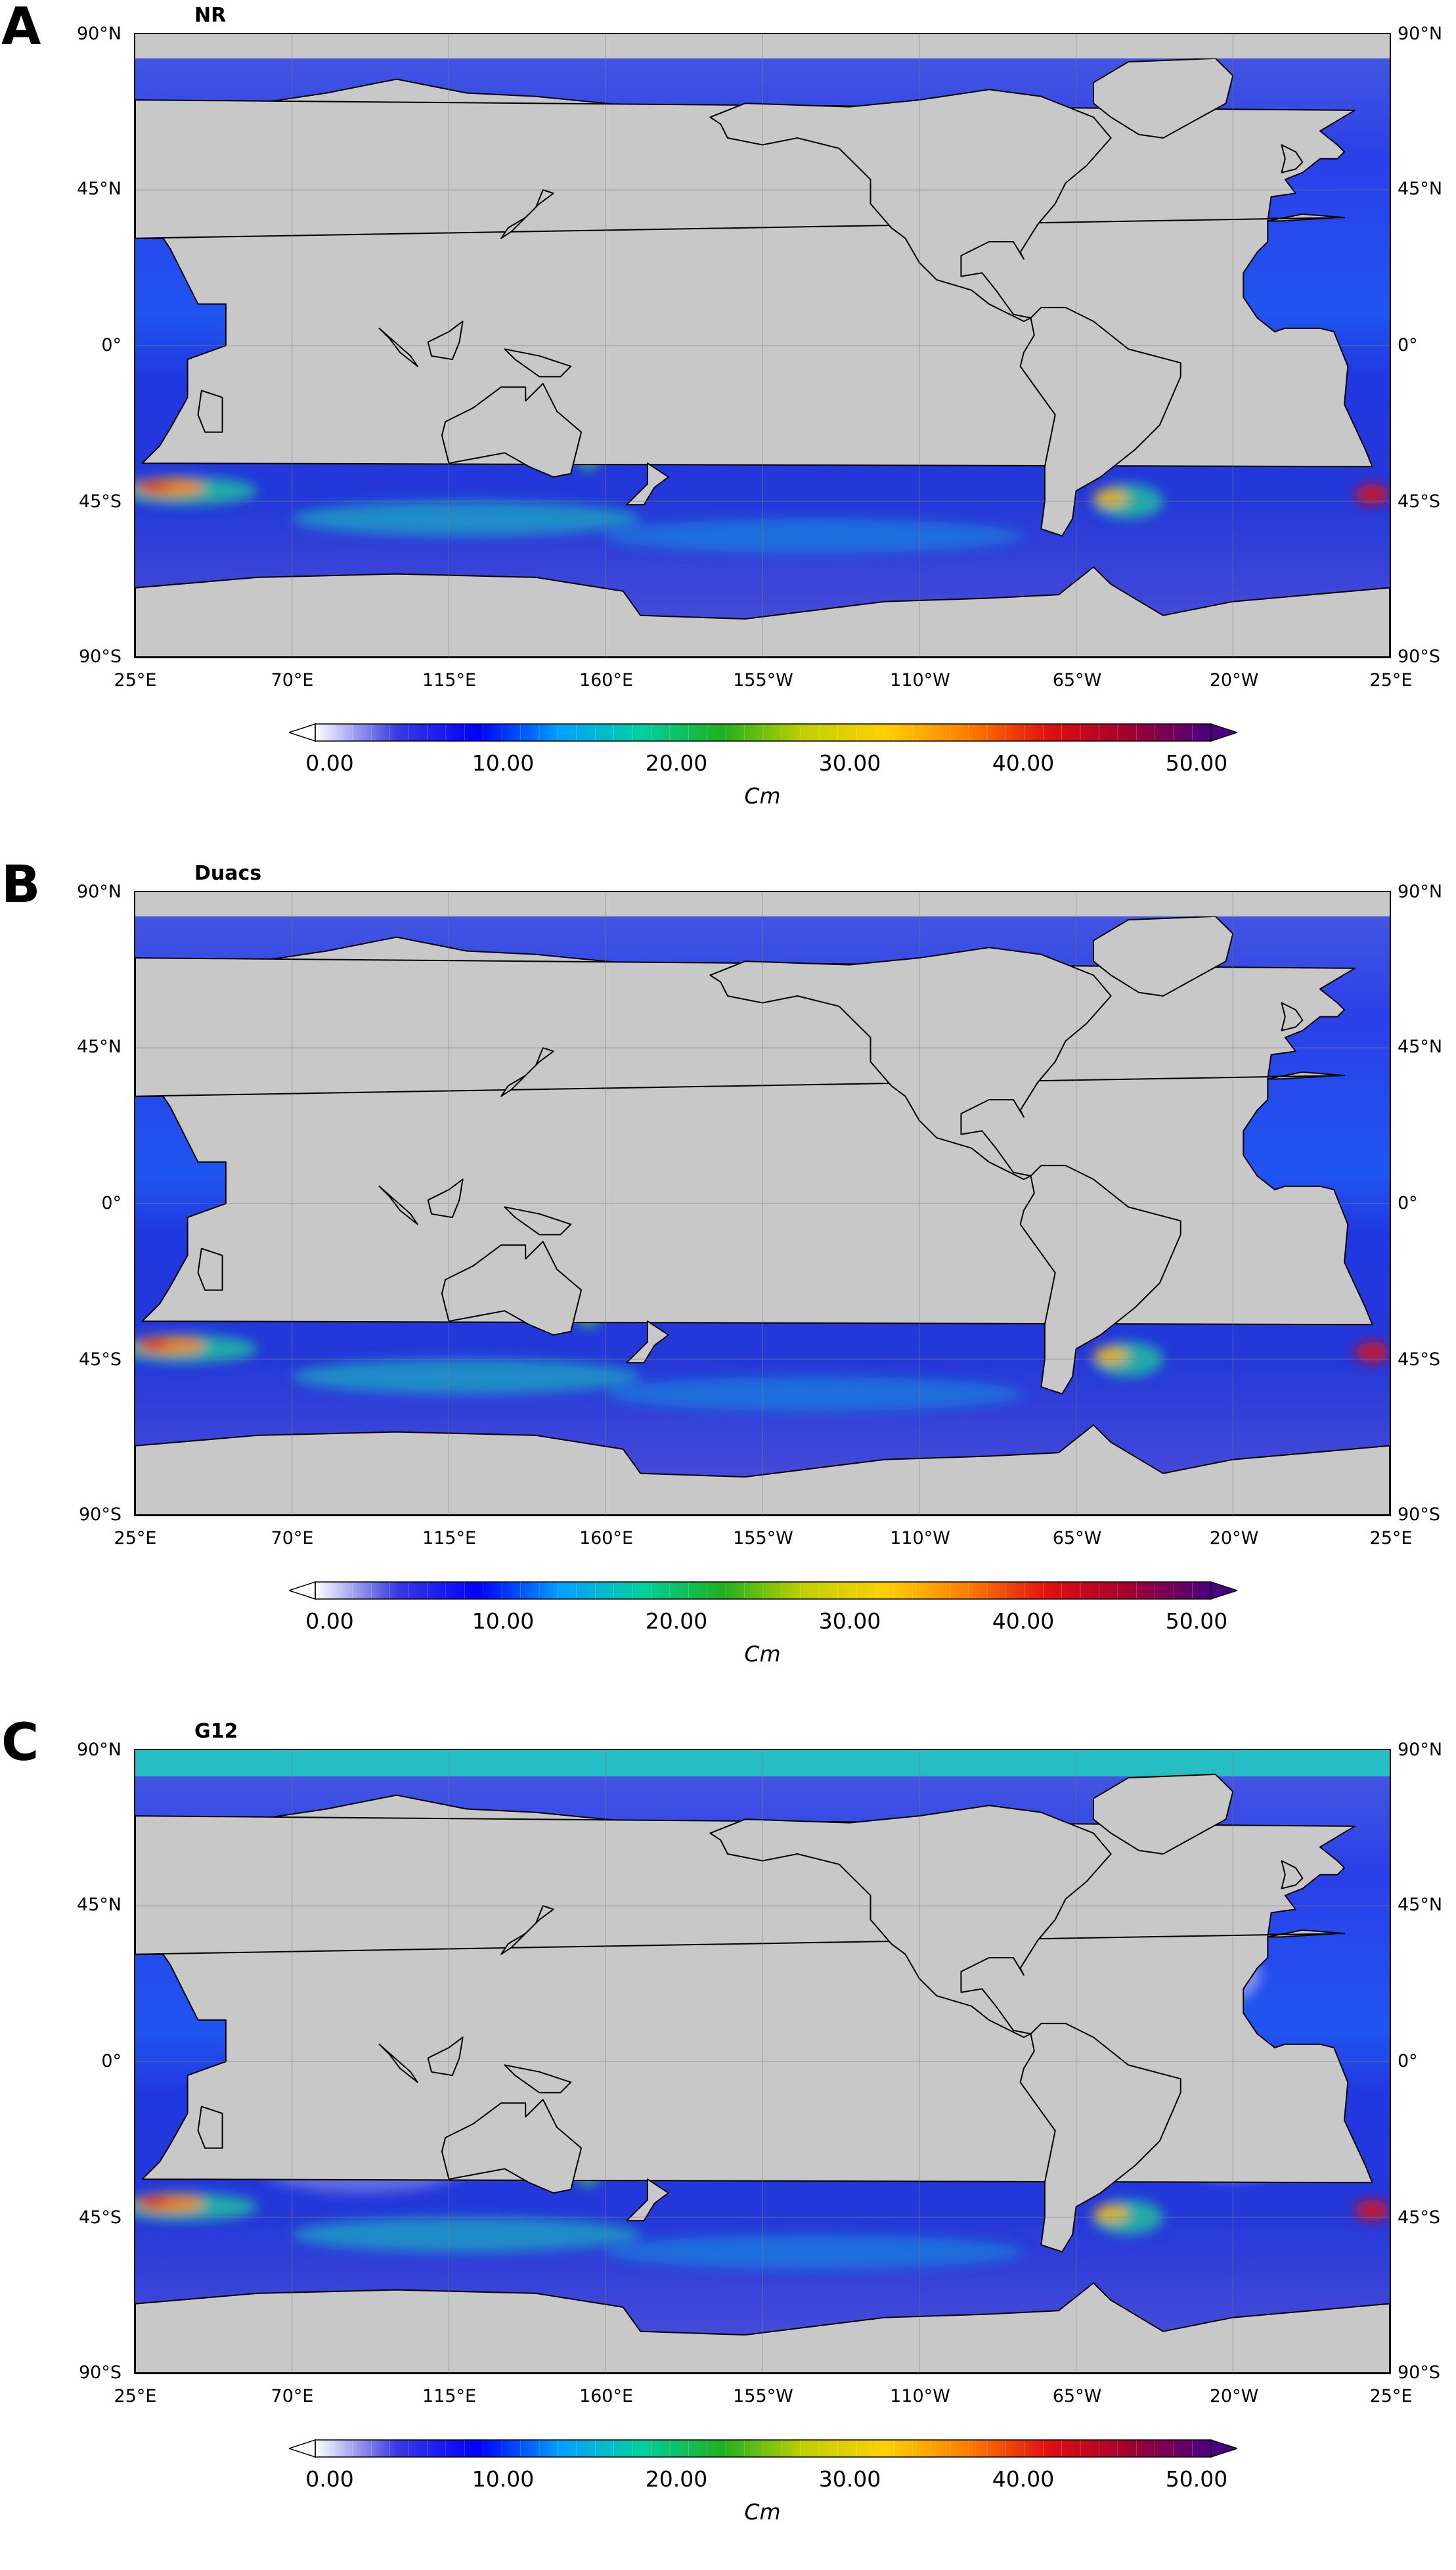  What do you see at coordinates (329, 763) in the screenshot?
I see `colorbar-tick-label: 0.00` at bounding box center [329, 763].